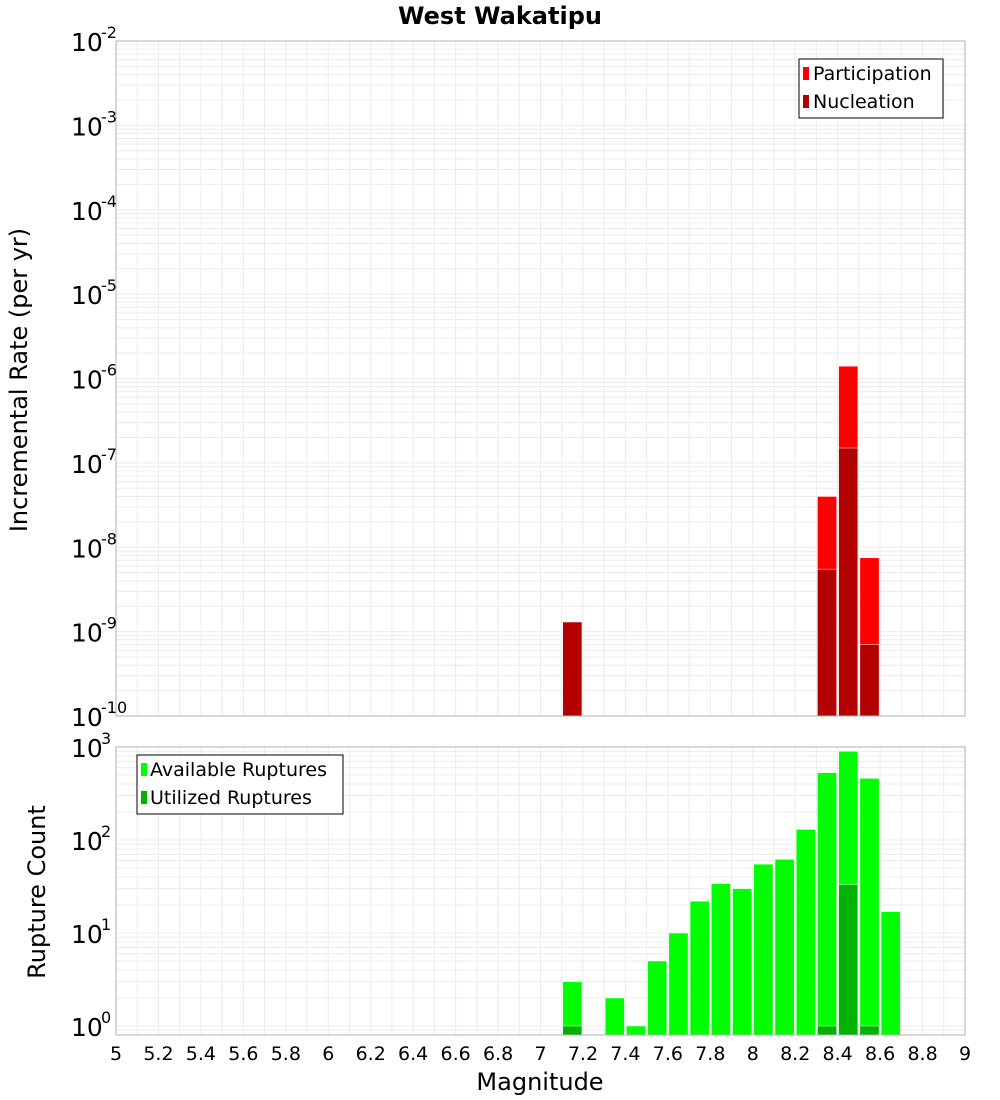 This screenshot has height=1100, width=1000. Describe the element at coordinates (106, 1017) in the screenshot. I see `y-tick-exponent: 0` at that location.